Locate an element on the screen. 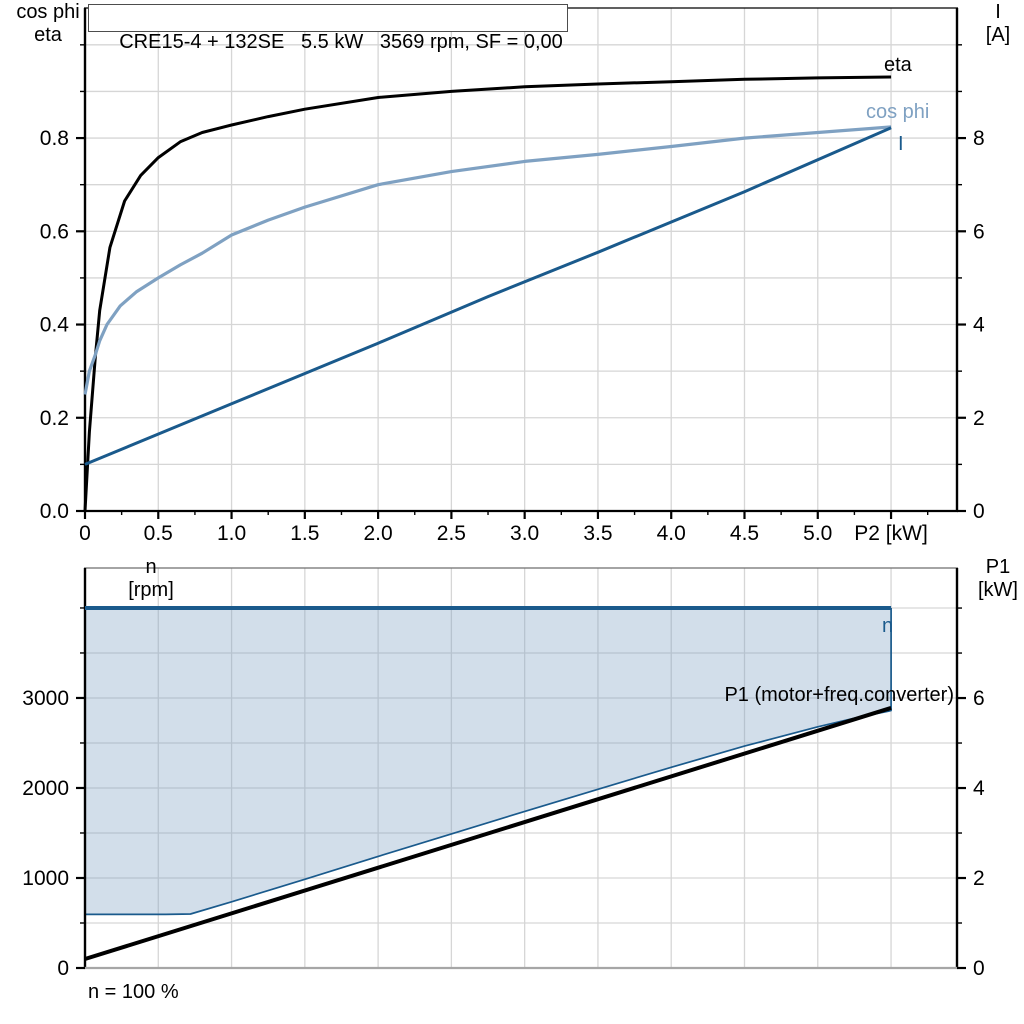  tick-label: 0.5 is located at coordinates (158, 533).